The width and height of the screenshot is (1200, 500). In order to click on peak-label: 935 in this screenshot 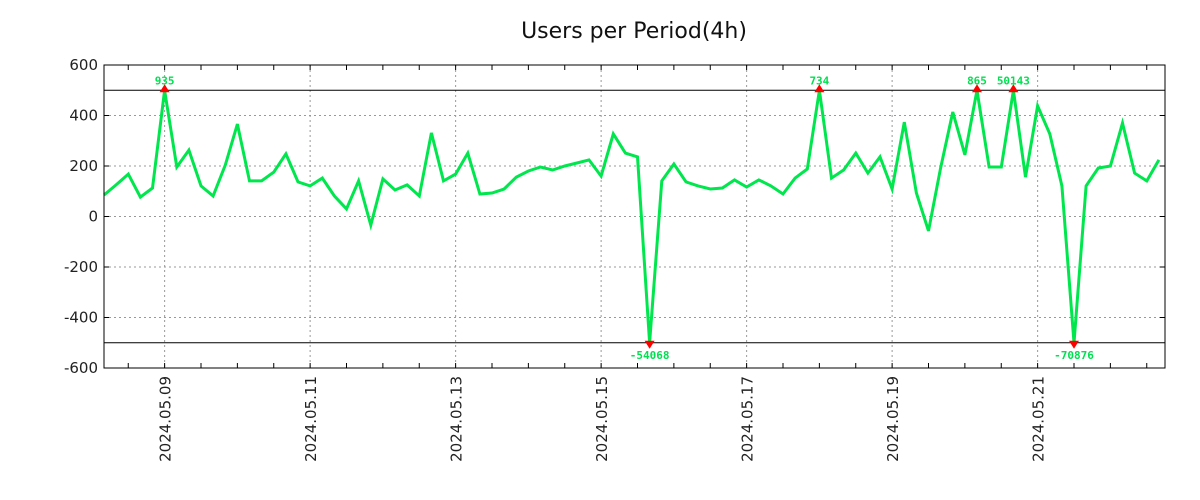, I will do `click(165, 80)`.